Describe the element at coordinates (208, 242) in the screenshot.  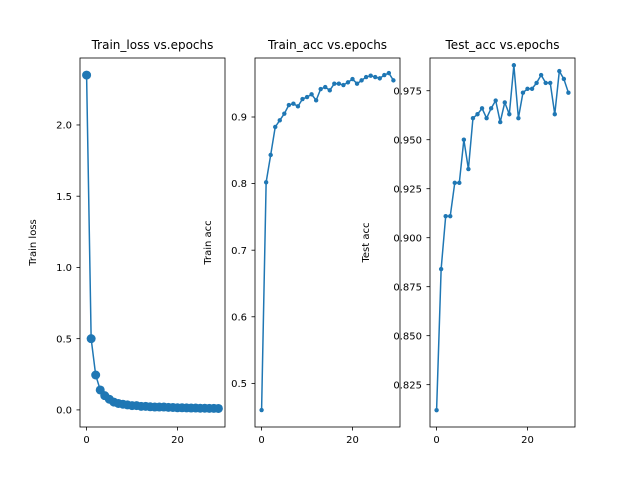
I see `y-axis-label: Train acc` at that location.